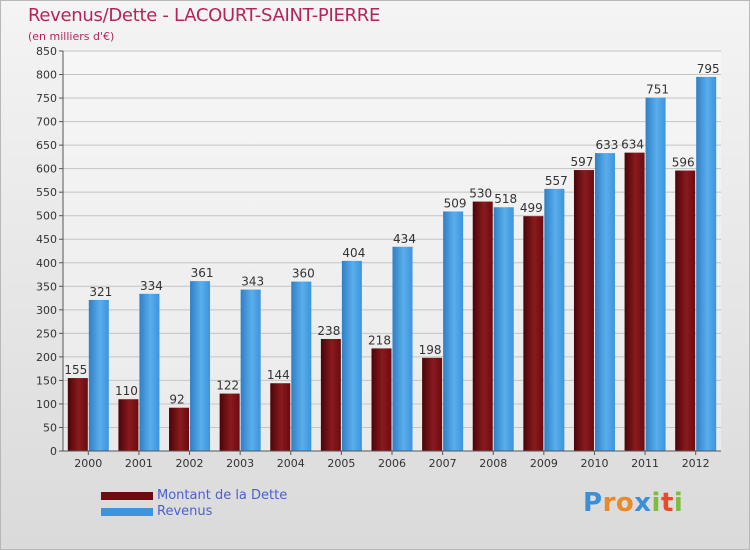 The height and width of the screenshot is (550, 750). Describe the element at coordinates (556, 181) in the screenshot. I see `data-label-revenus: 557` at that location.